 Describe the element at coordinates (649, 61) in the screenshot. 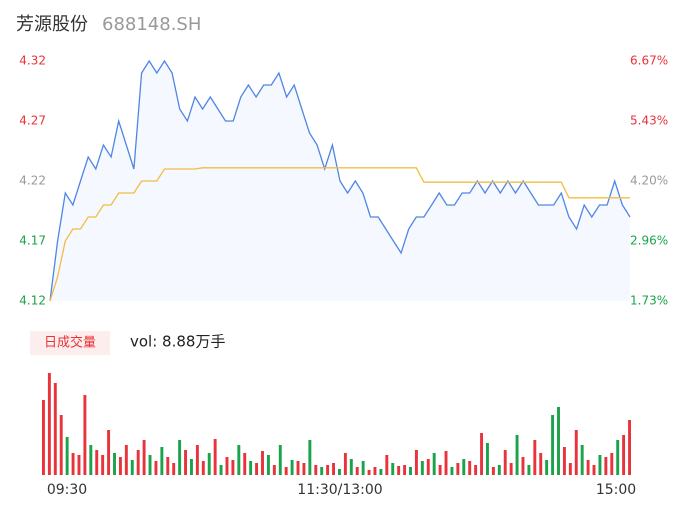

I see `y2-tick-label: 6.67%` at that location.